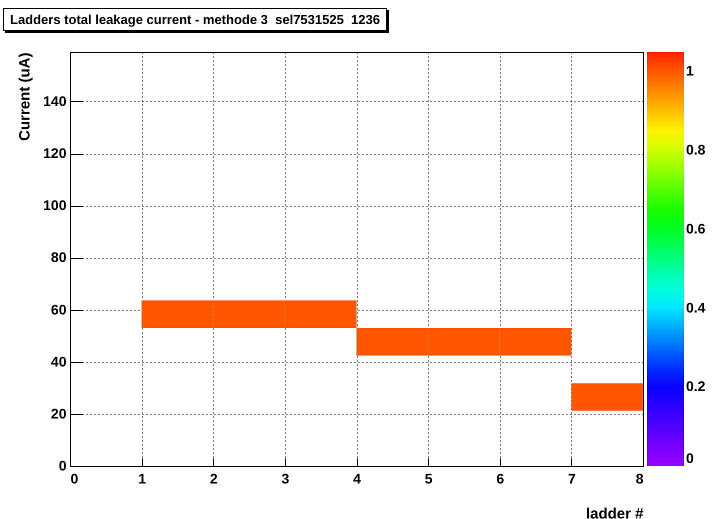 The width and height of the screenshot is (717, 519). Describe the element at coordinates (572, 478) in the screenshot. I see `x-tick-label: 7` at that location.